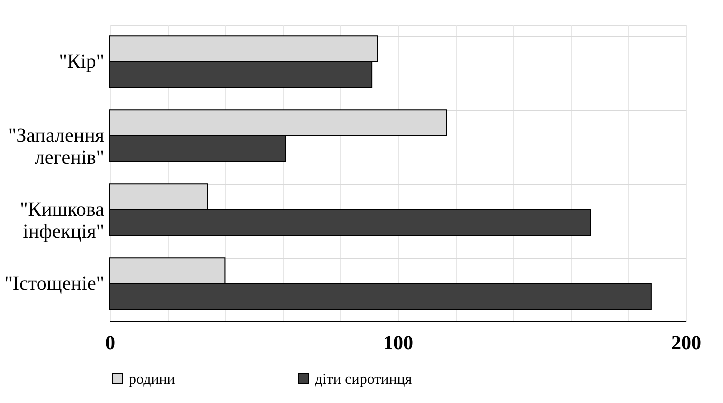 The image size is (723, 403). I want to click on x-tick-label: 200, so click(687, 343).